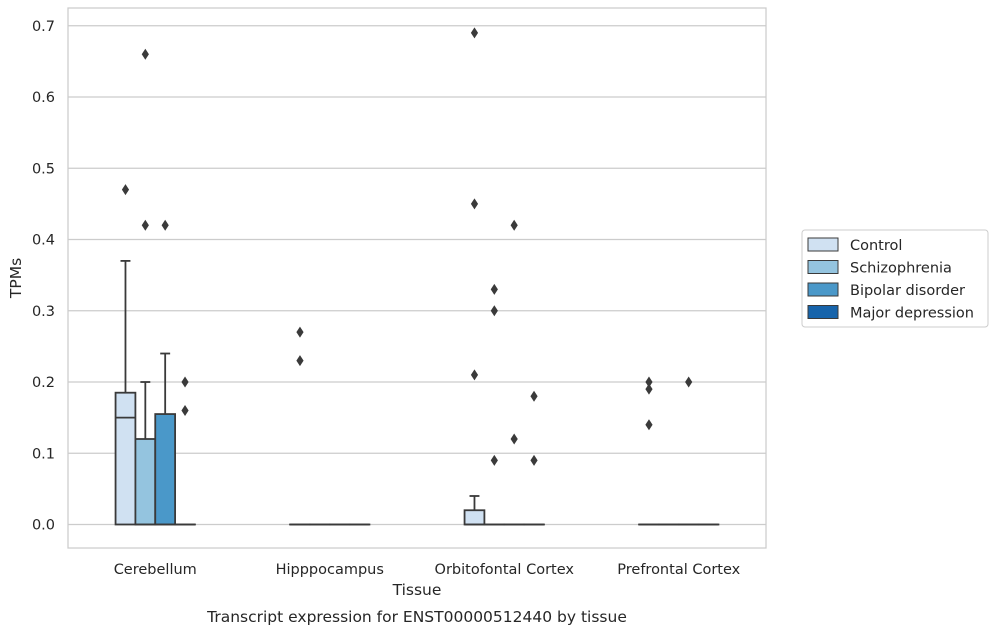 Image resolution: width=997 pixels, height=634 pixels. I want to click on y-axis-title: TPMs, so click(16, 278).